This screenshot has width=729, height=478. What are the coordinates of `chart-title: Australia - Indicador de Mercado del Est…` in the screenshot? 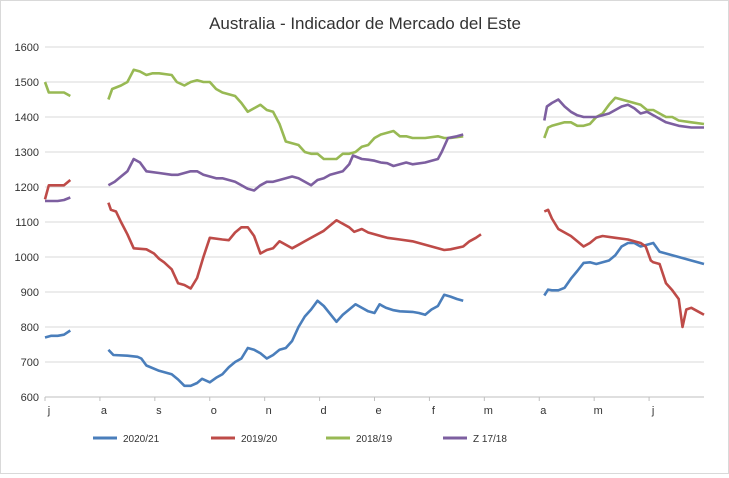 It's located at (365, 23).